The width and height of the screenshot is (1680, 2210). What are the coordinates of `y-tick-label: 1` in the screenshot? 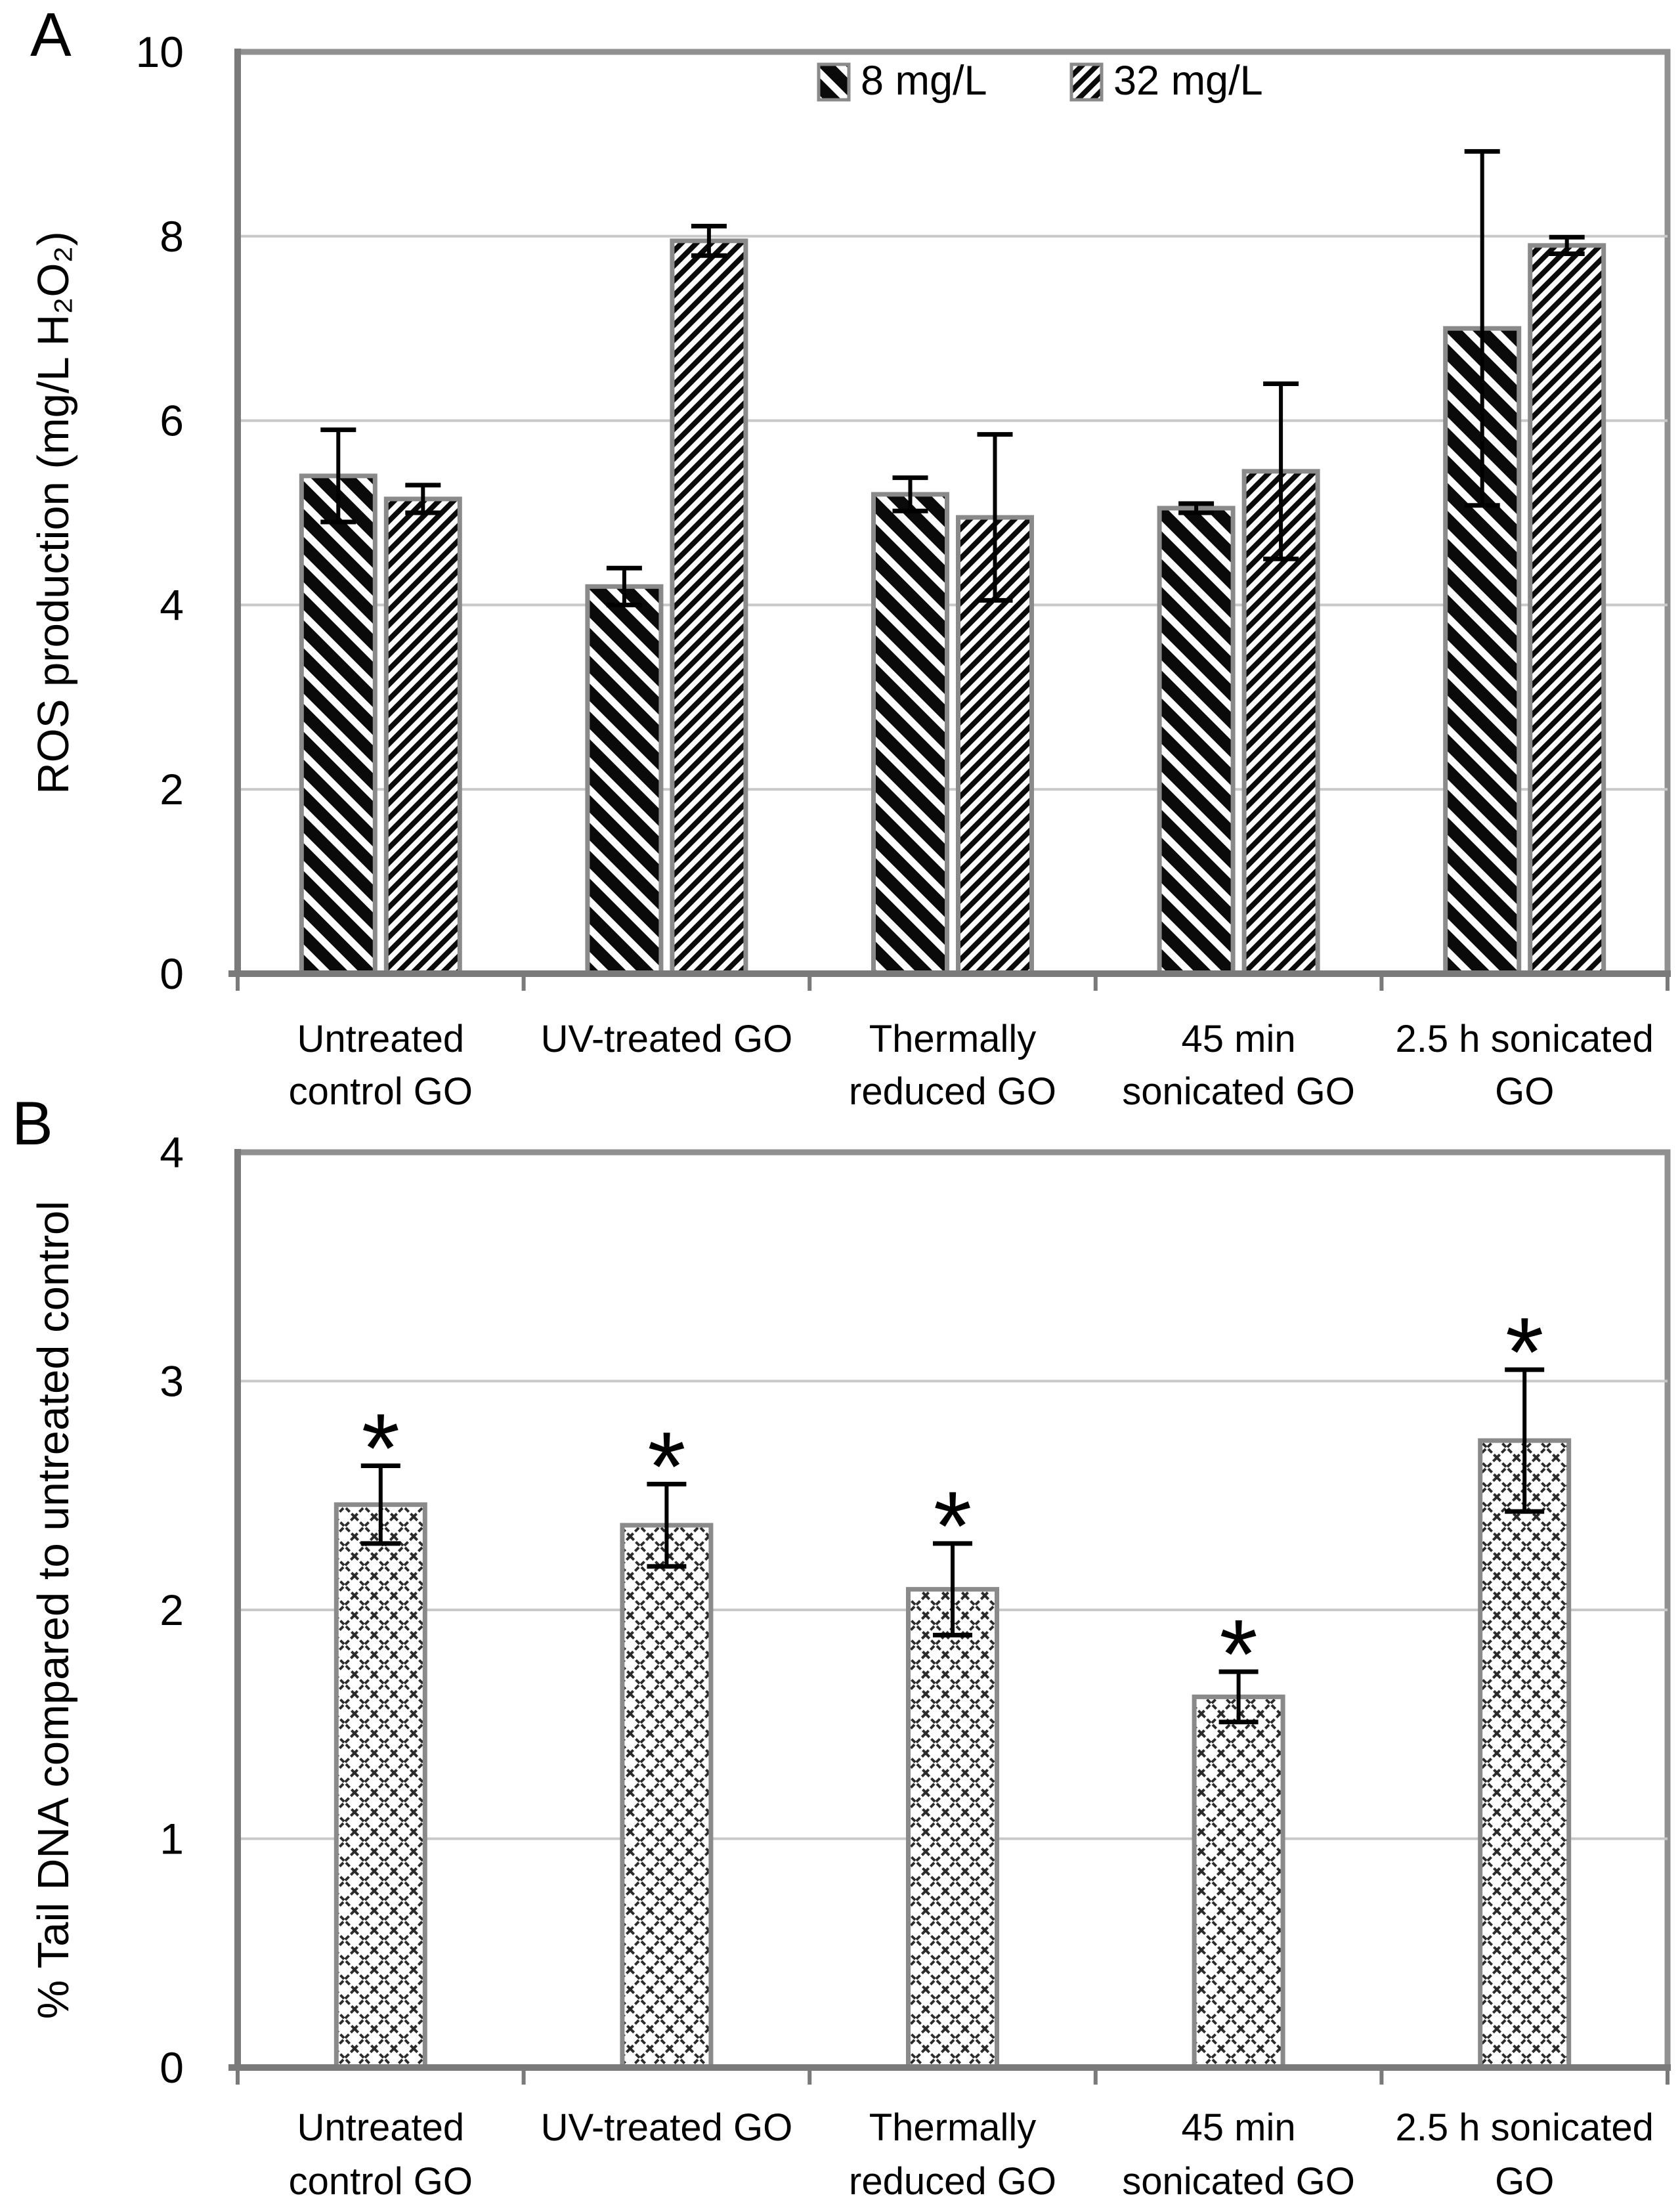 It's located at (172, 1839).